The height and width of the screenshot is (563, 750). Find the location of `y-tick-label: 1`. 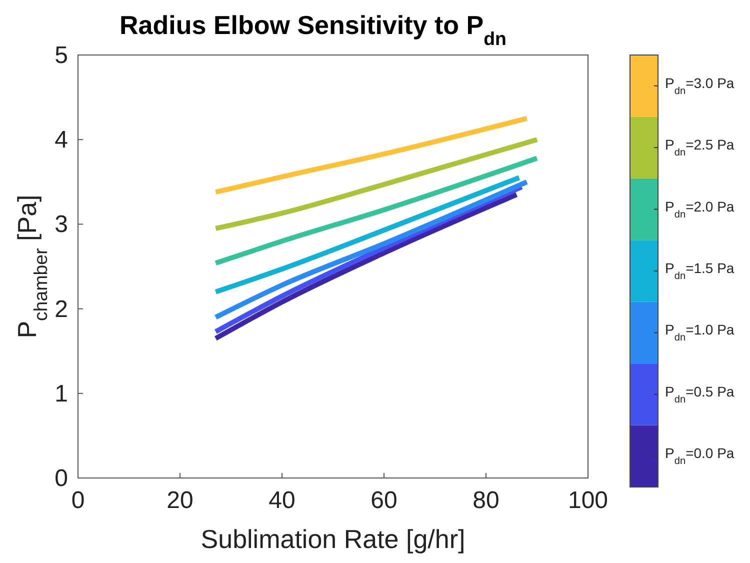

y-tick-label: 1 is located at coordinates (61, 394).